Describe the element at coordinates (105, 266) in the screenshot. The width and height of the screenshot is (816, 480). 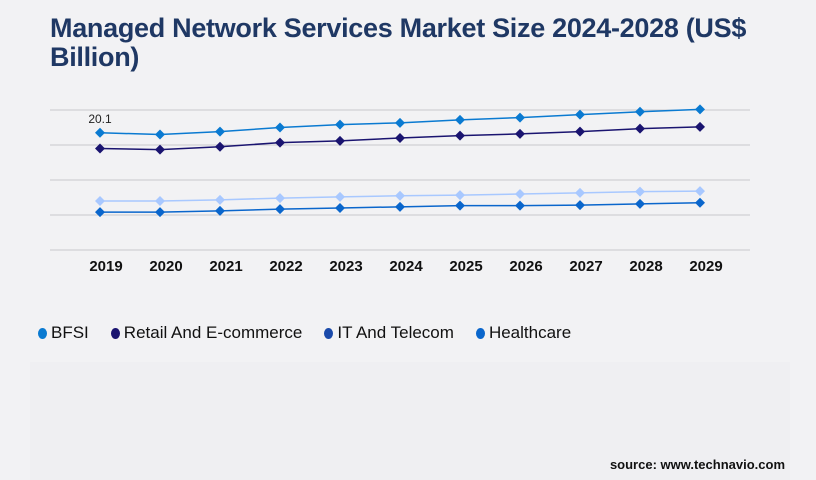
I see `x-tick-label: 2019` at that location.